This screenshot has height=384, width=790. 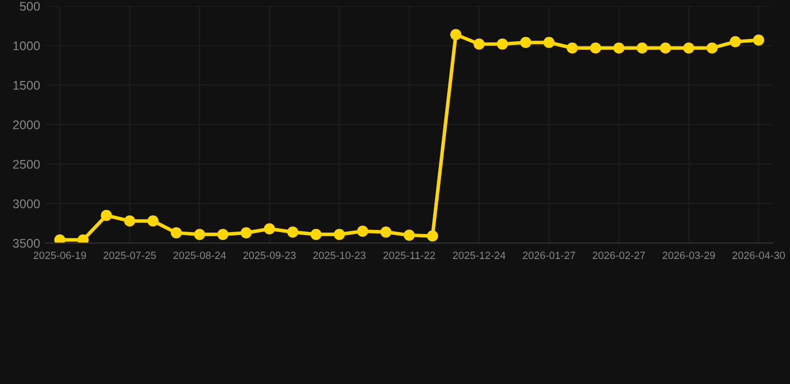 What do you see at coordinates (758, 256) in the screenshot?
I see `x-tick-label: 2026-04-30` at bounding box center [758, 256].